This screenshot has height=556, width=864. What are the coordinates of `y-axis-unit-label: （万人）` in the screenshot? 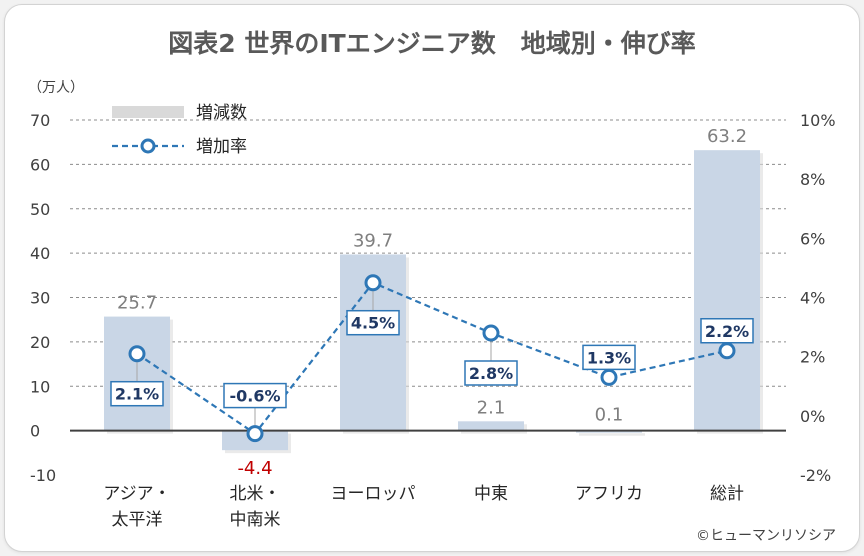 It's located at (56, 88).